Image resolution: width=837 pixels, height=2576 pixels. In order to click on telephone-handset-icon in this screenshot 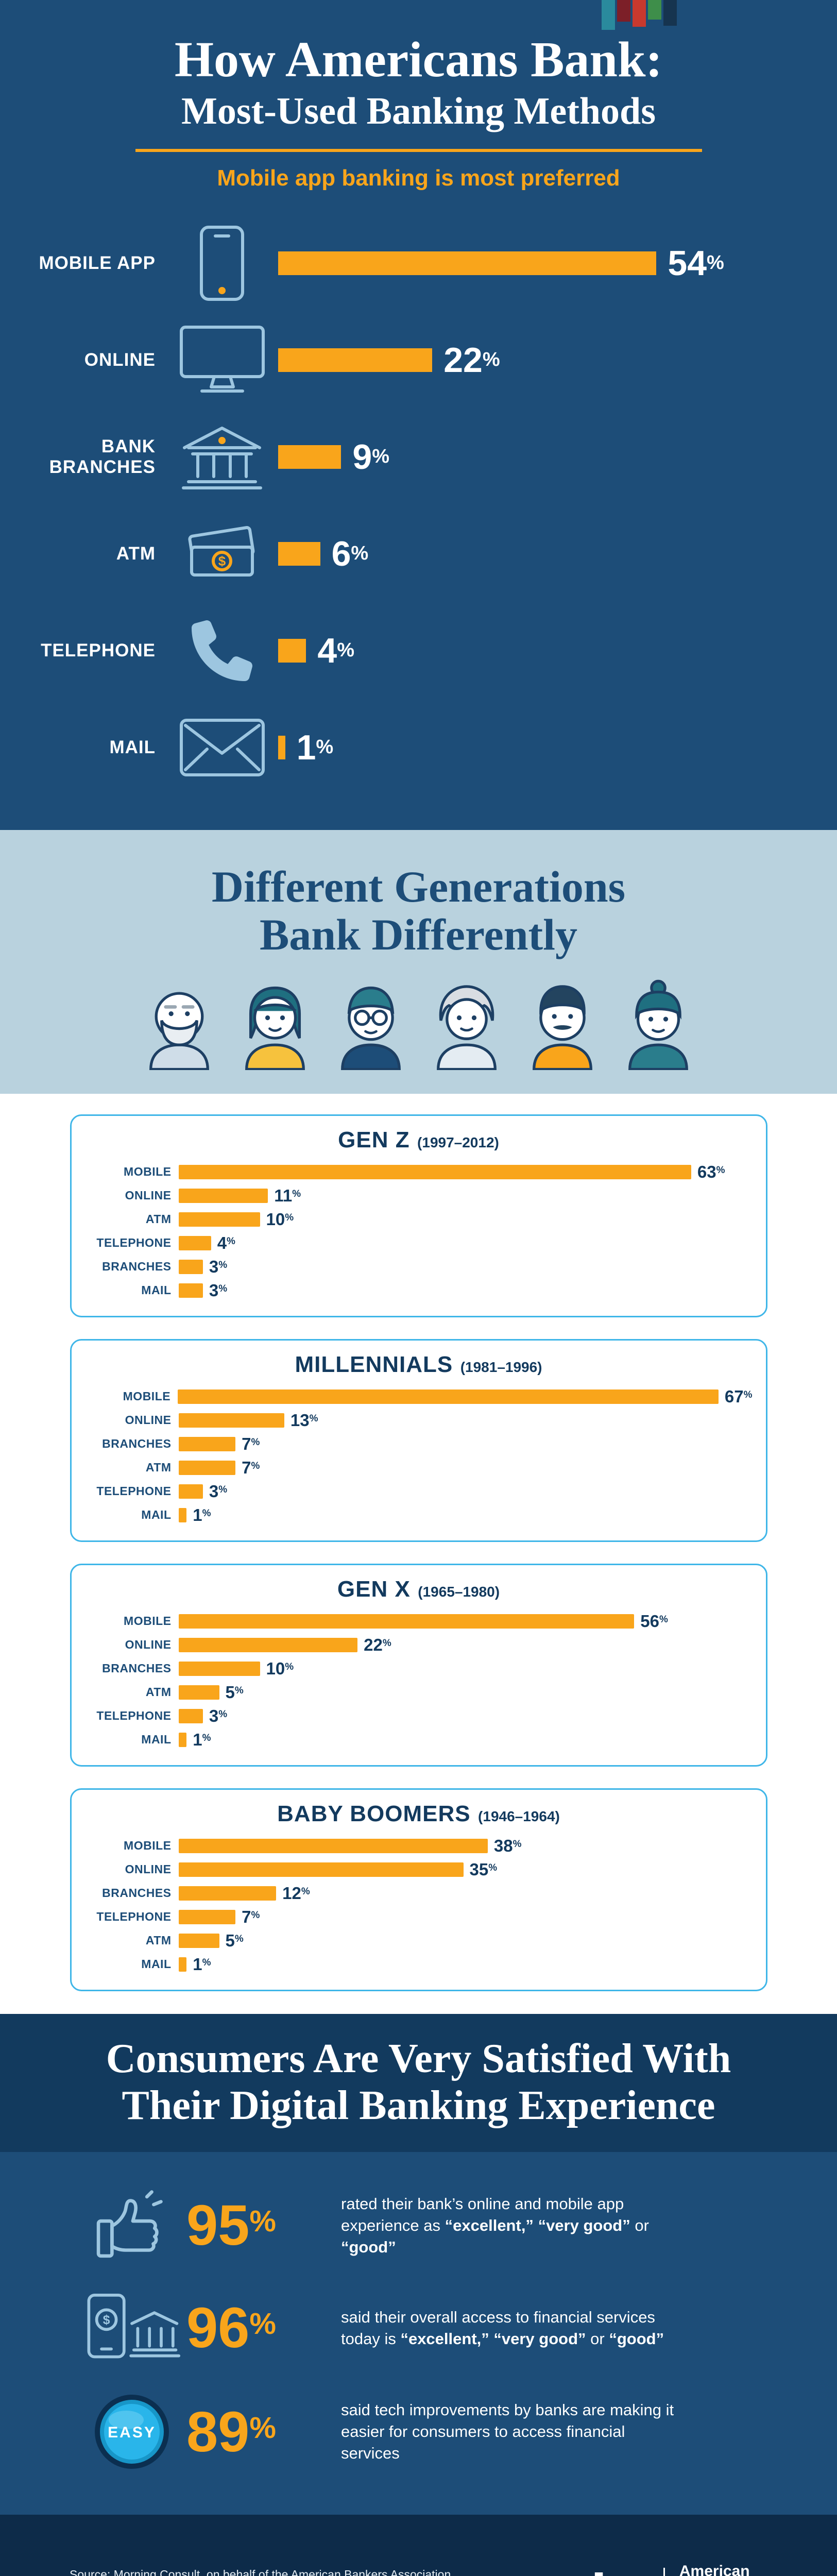, I will do `click(222, 651)`.